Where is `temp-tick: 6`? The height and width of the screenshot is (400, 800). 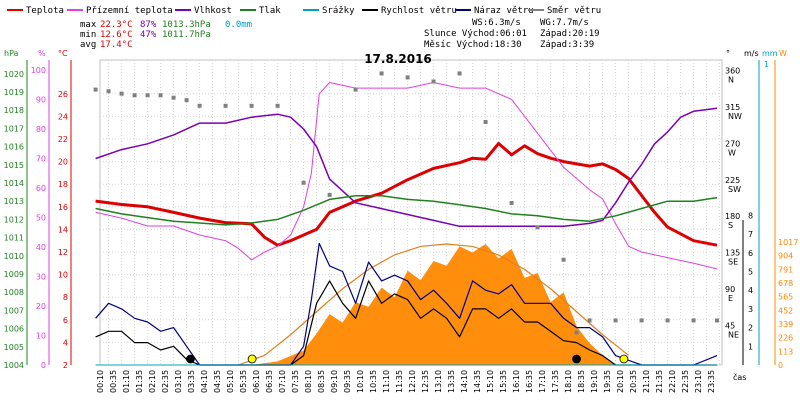 temp-tick: 6 is located at coordinates (65, 320).